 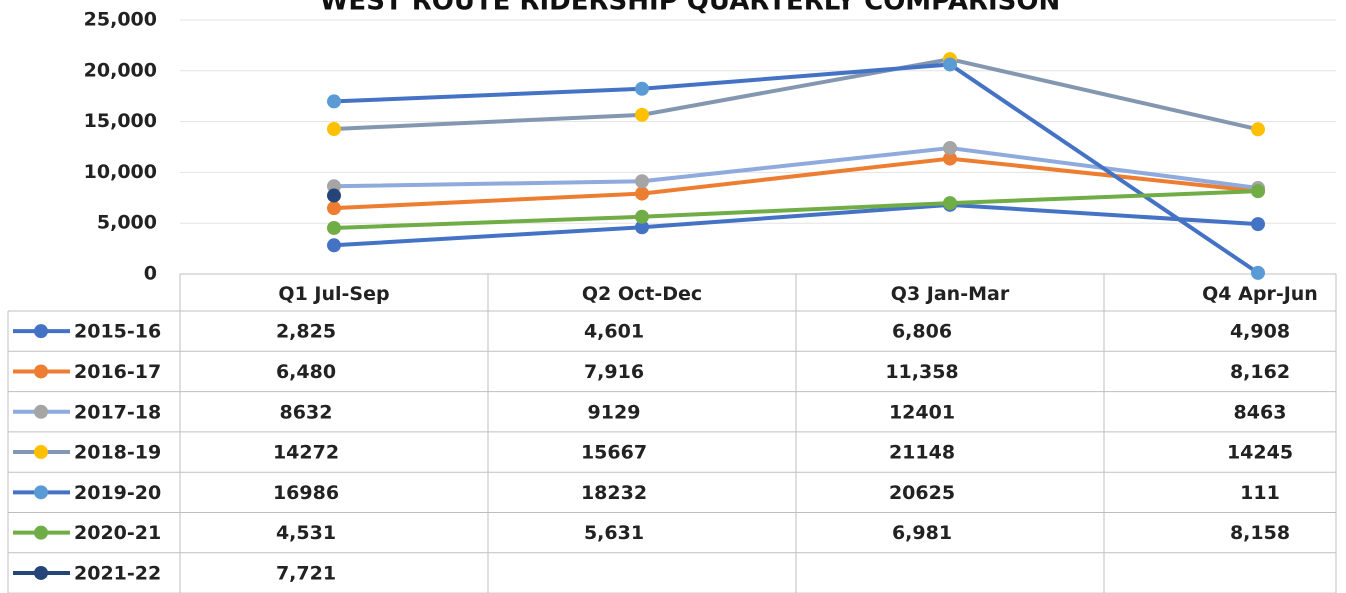 I want to click on y-tick-label: 20,000, so click(x=120, y=70).